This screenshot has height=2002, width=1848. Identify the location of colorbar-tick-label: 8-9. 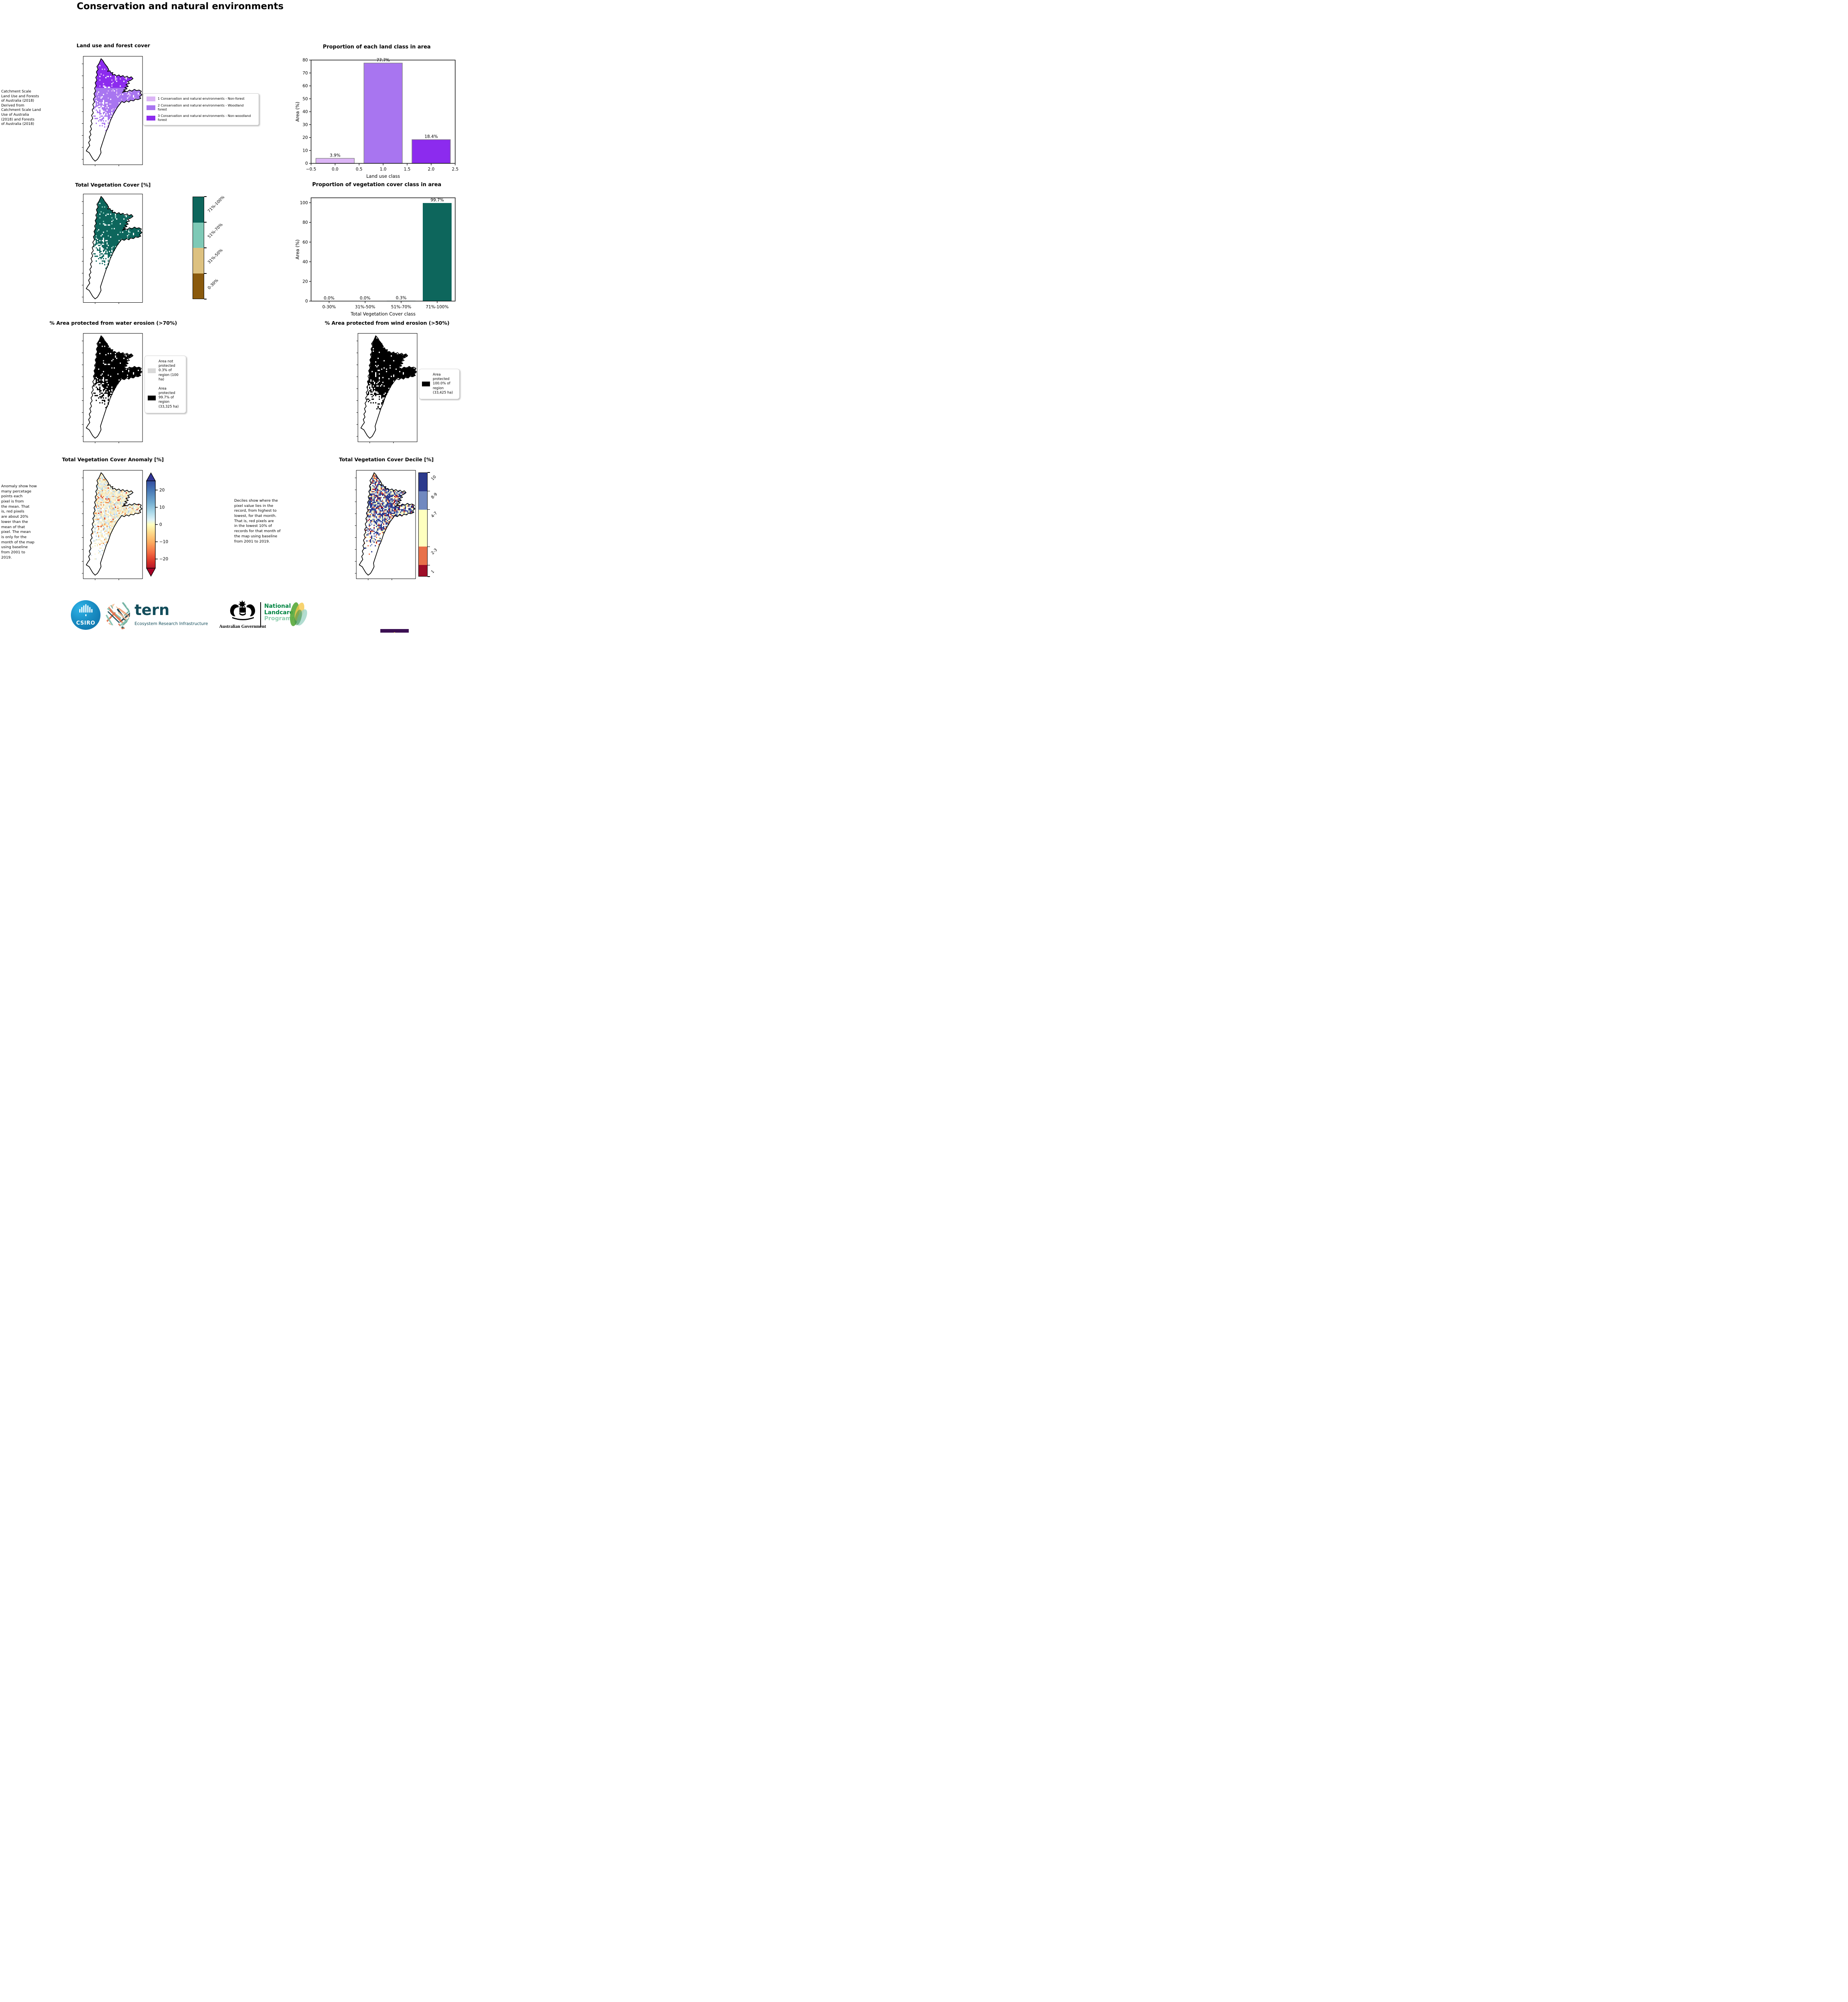
(434, 496).